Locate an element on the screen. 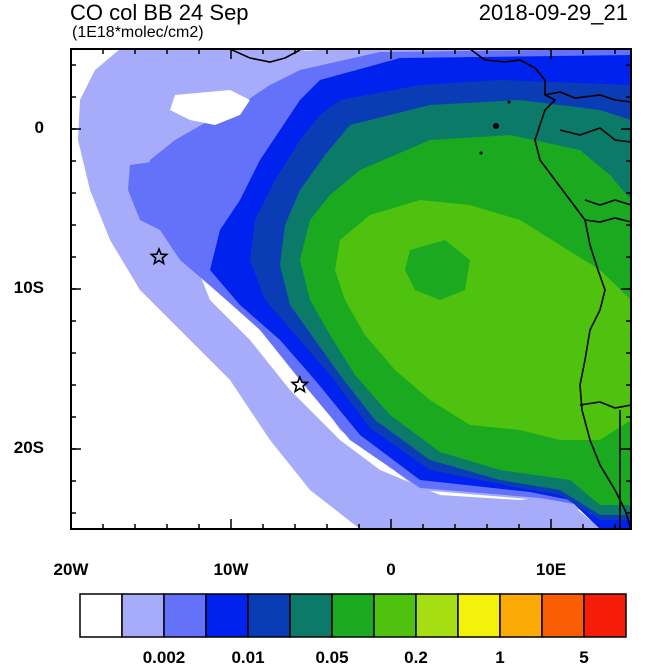  contour-level-7-hole is located at coordinates (437, 270).